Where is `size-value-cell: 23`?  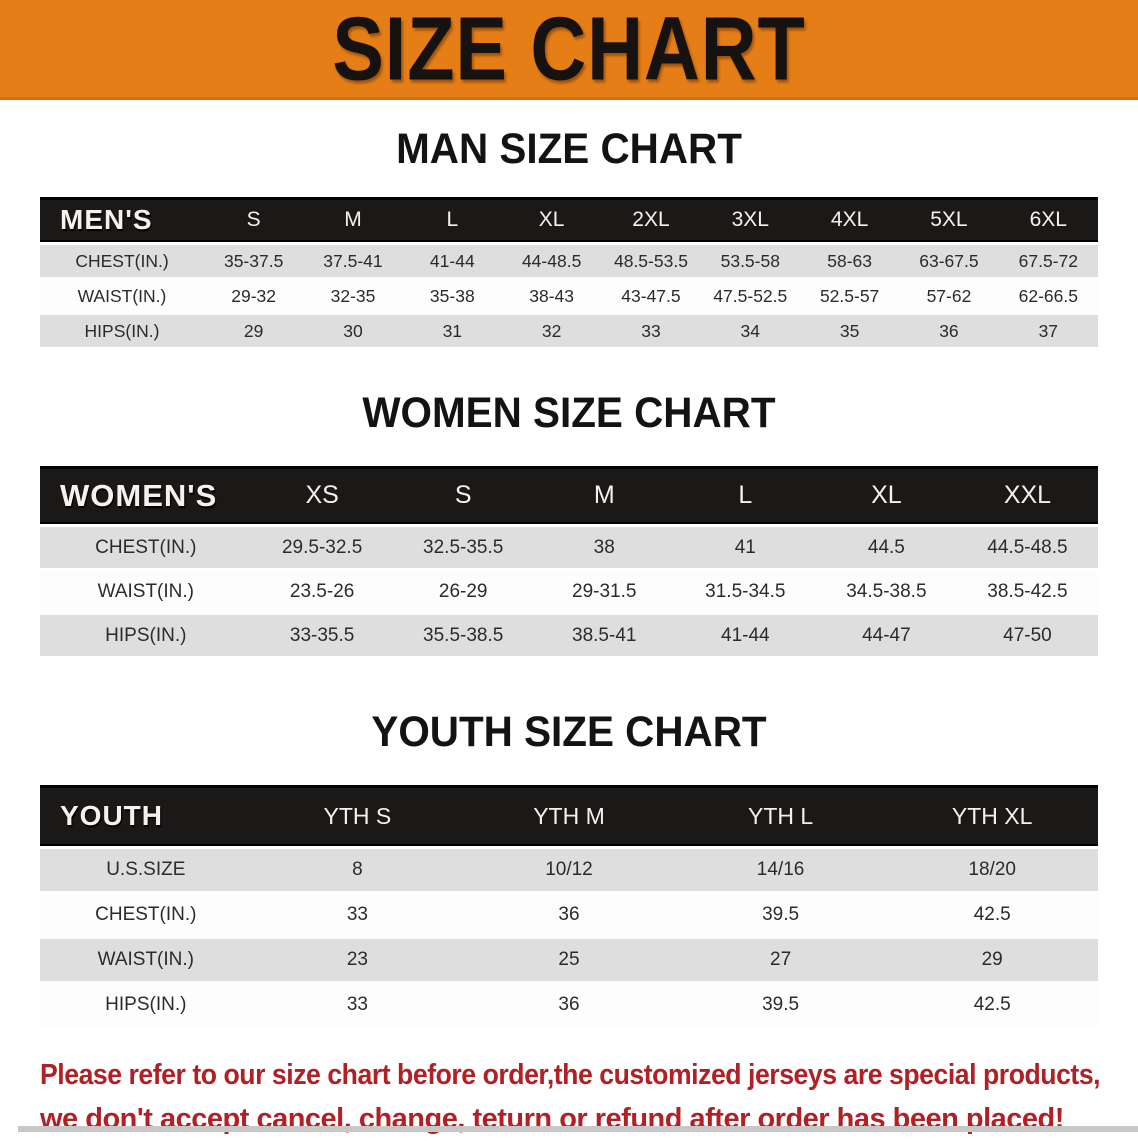
size-value-cell: 23 is located at coordinates (357, 960).